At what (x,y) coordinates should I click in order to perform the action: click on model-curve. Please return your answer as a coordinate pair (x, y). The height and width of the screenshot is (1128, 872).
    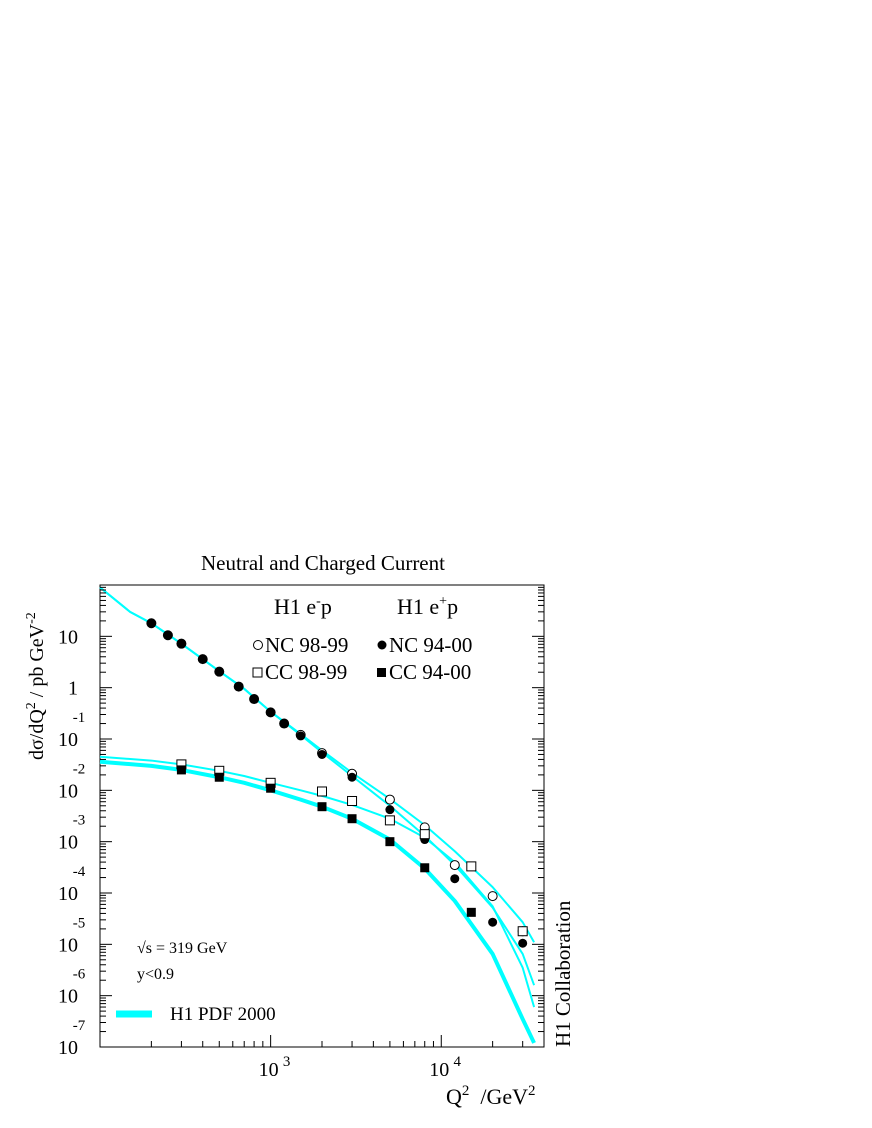
    Looking at the image, I should click on (317, 901).